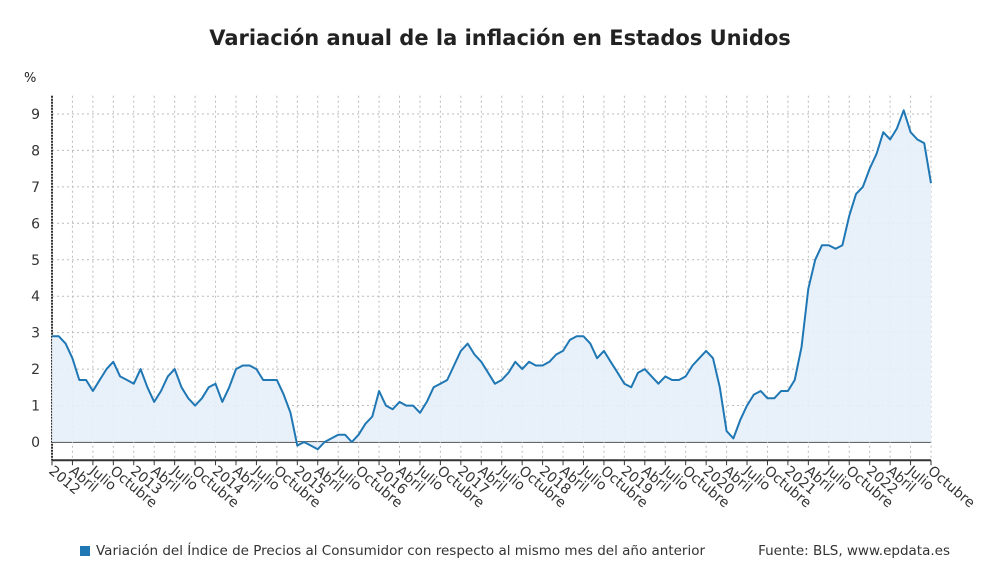  I want to click on y-tick-label: 1, so click(35, 407).